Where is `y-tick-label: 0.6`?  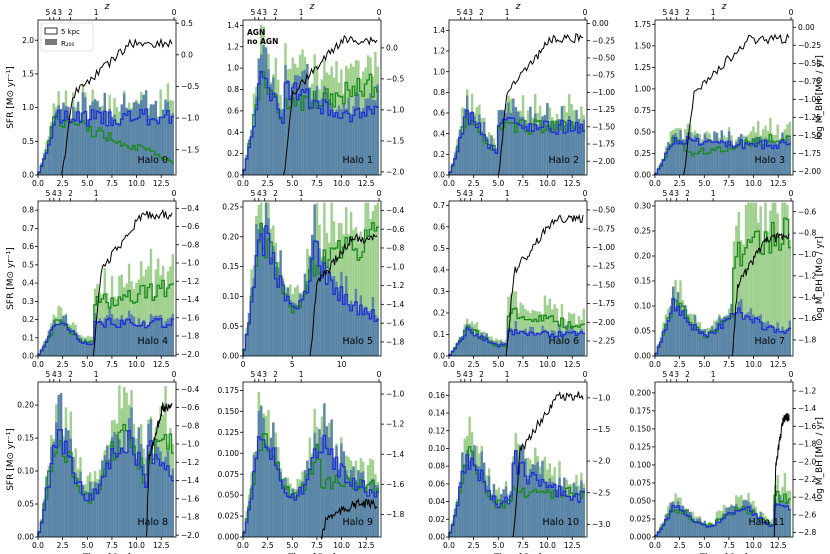
y-tick-label: 0.6 is located at coordinates (28, 246).